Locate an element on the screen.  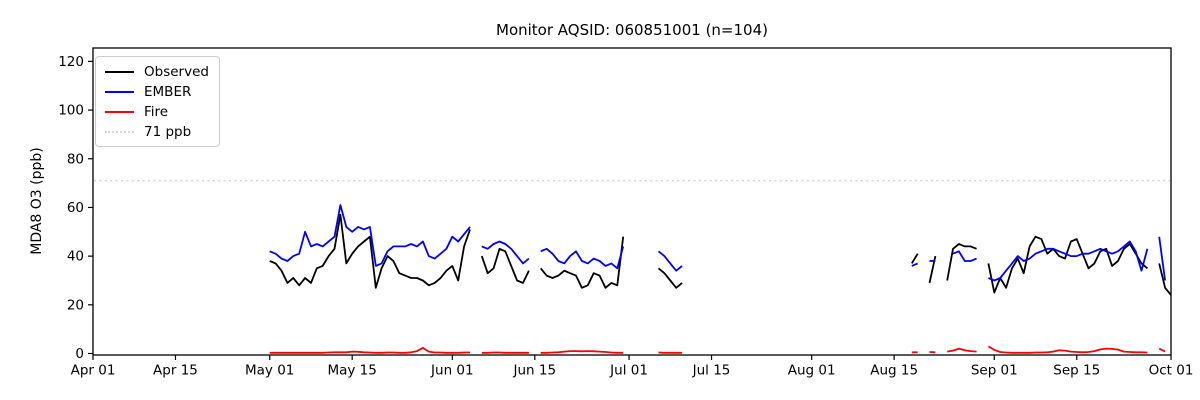
x-tick-label: Oct 01 is located at coordinates (1171, 371).